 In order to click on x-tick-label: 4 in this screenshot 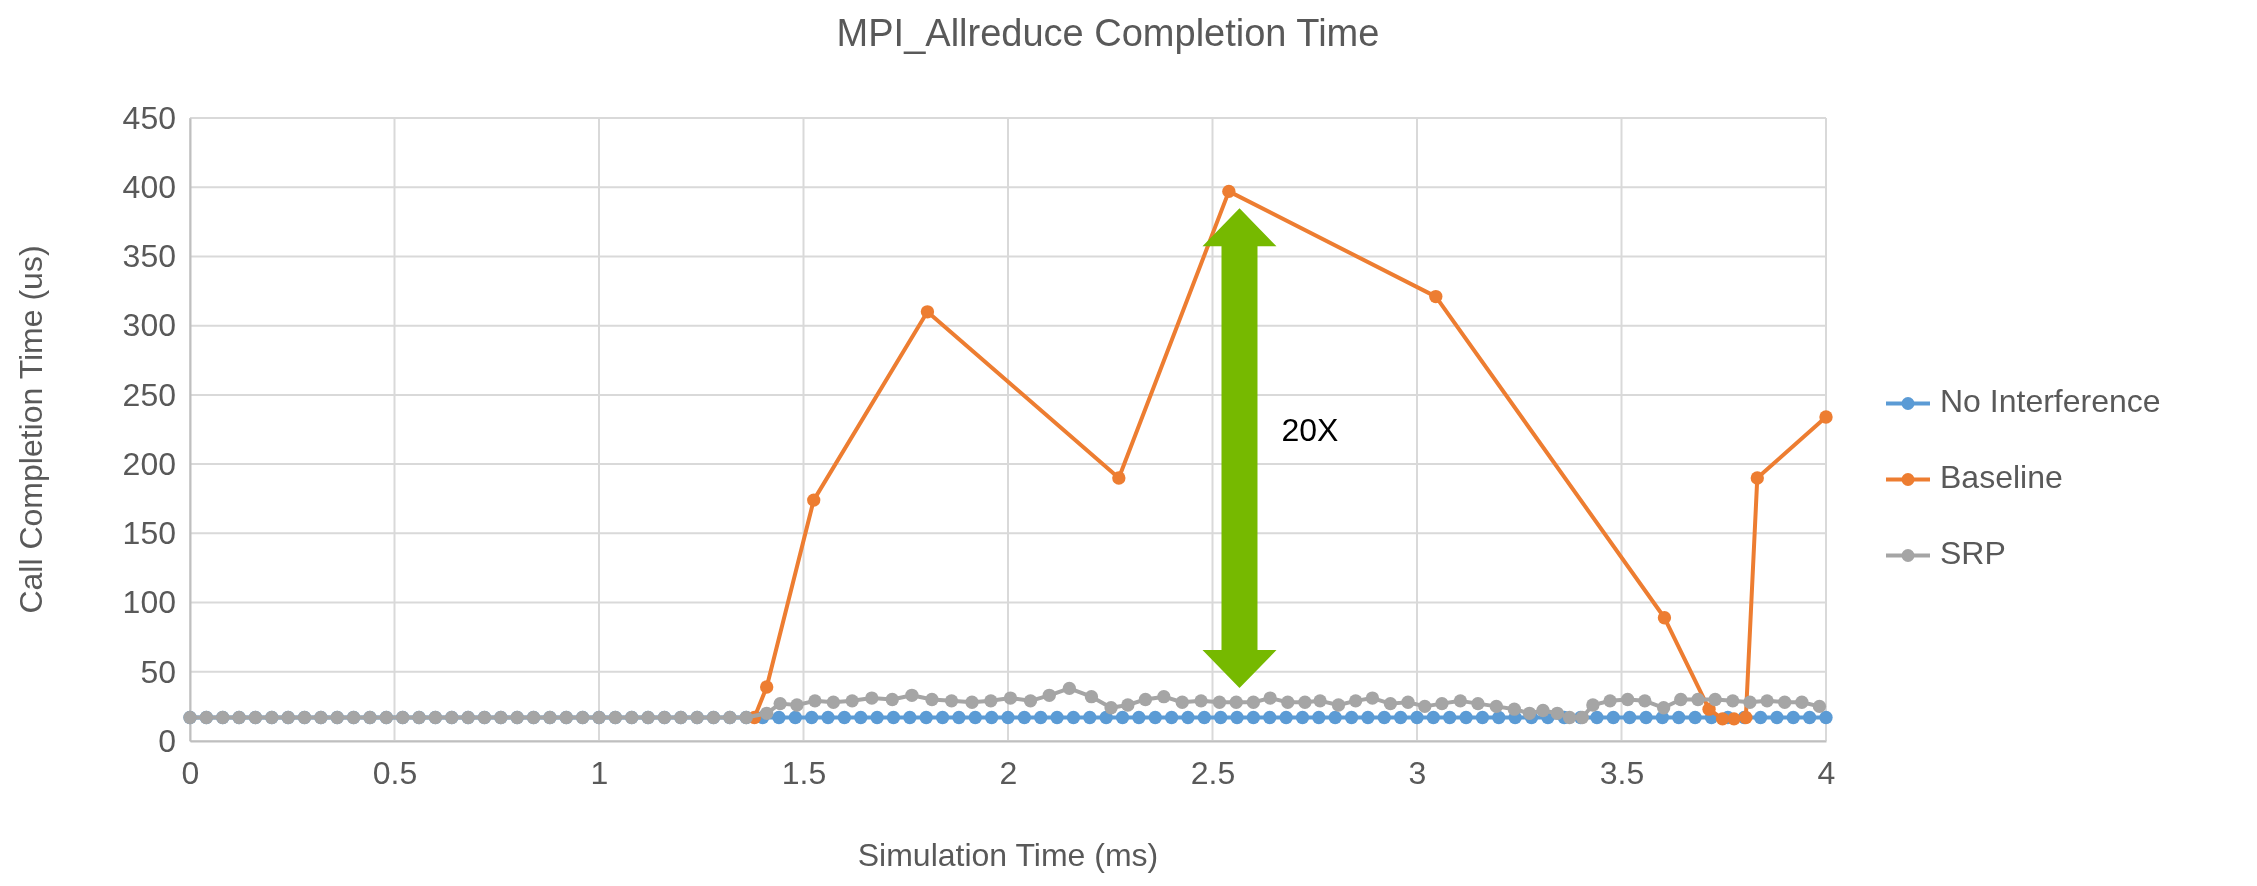, I will do `click(1826, 772)`.